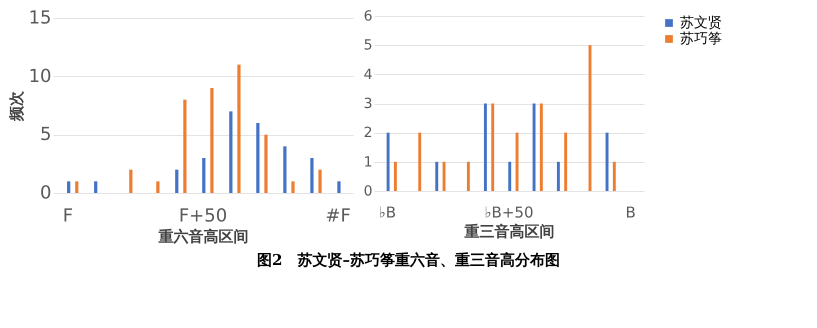 This screenshot has height=328, width=817. Describe the element at coordinates (40, 76) in the screenshot. I see `y-tick-label: 10` at that location.